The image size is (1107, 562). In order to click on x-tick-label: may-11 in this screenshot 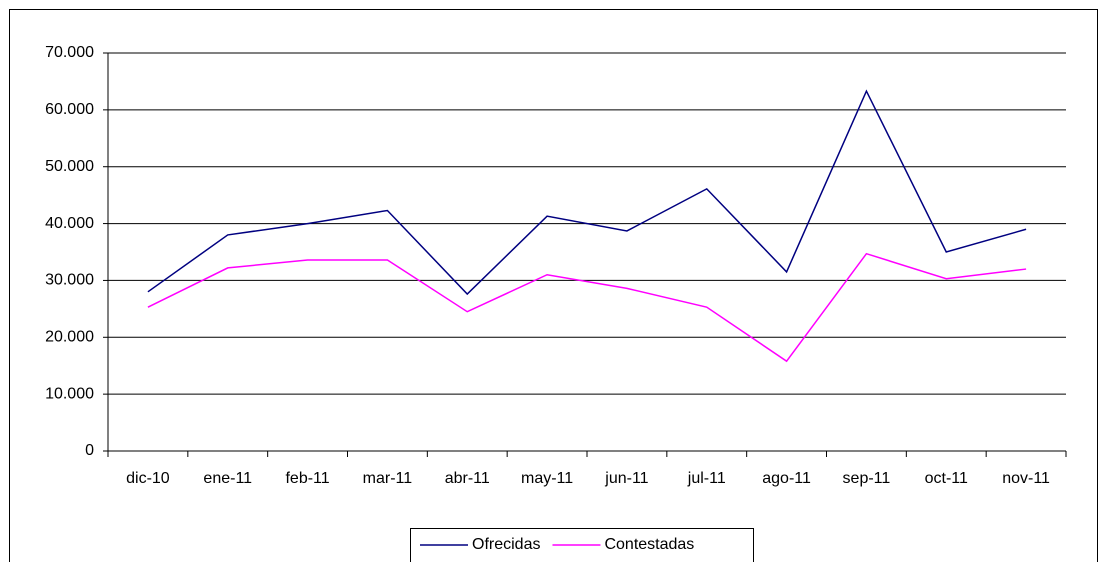, I will do `click(547, 478)`.